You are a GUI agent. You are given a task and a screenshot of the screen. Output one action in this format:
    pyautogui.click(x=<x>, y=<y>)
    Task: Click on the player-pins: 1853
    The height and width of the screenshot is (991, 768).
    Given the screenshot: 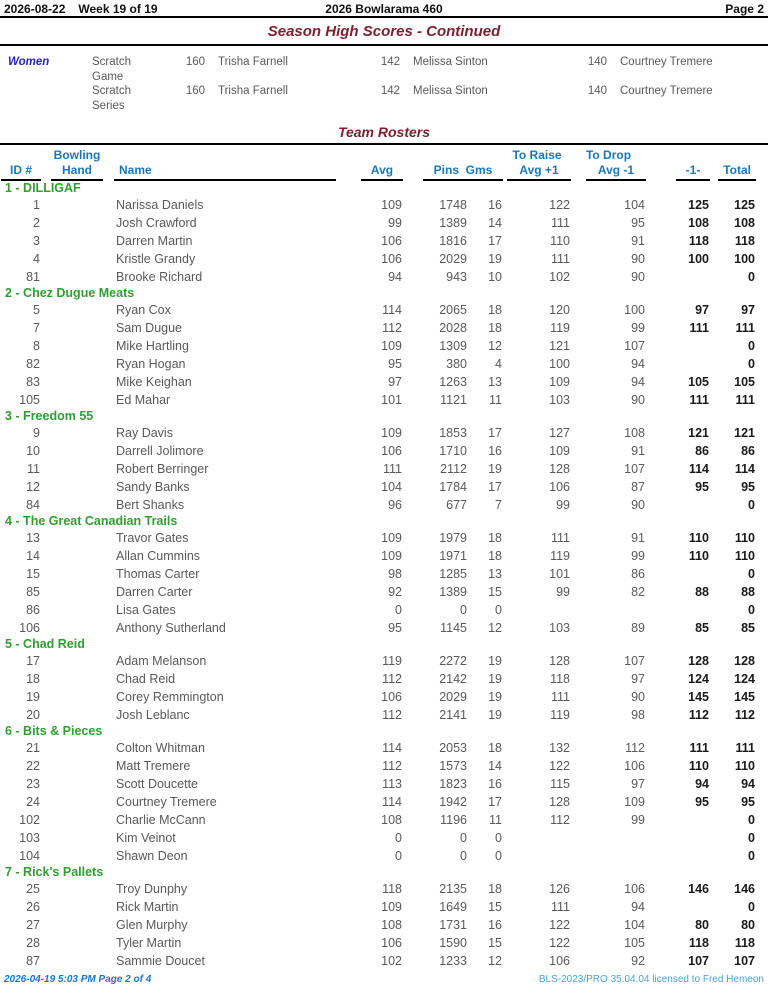 What is the action you would take?
    pyautogui.click(x=453, y=433)
    